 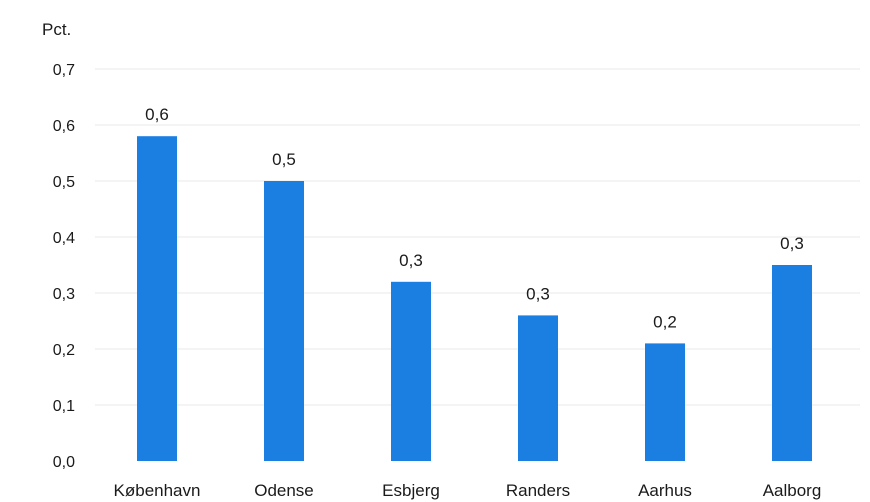 What do you see at coordinates (665, 490) in the screenshot?
I see `x-category-label: Aarhus` at bounding box center [665, 490].